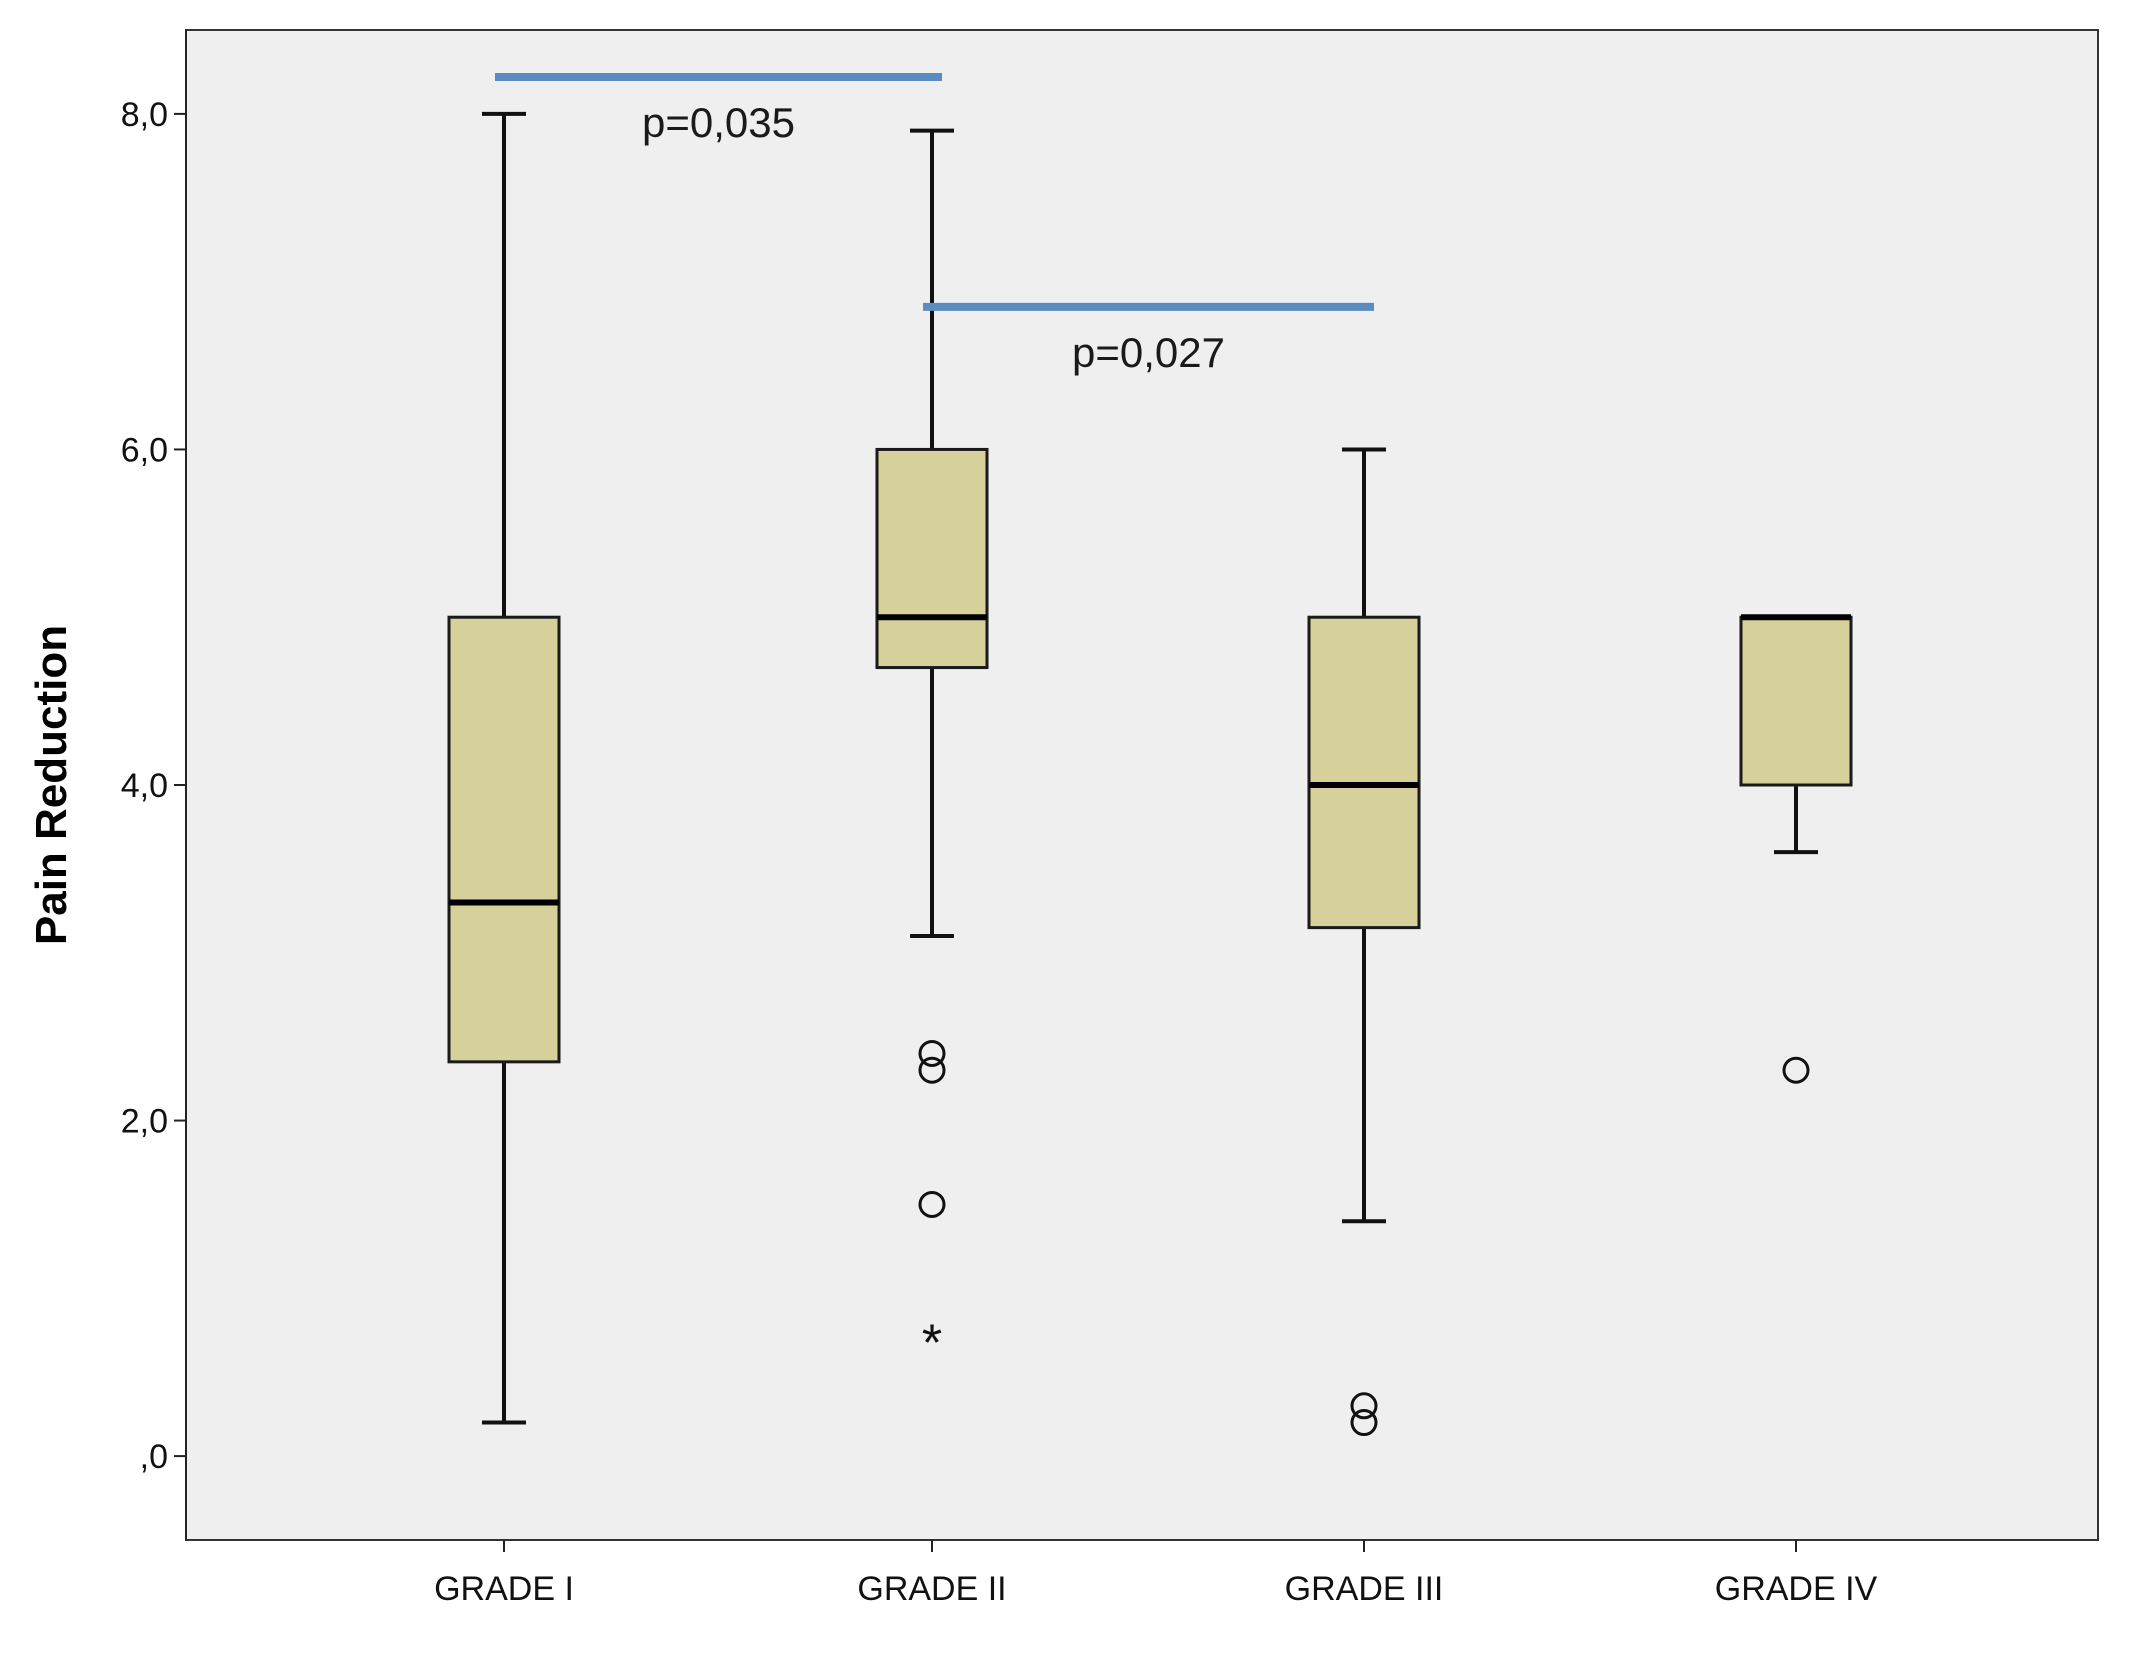 Image resolution: width=2132 pixels, height=1658 pixels. I want to click on p-value-label: p=0,035, so click(718, 122).